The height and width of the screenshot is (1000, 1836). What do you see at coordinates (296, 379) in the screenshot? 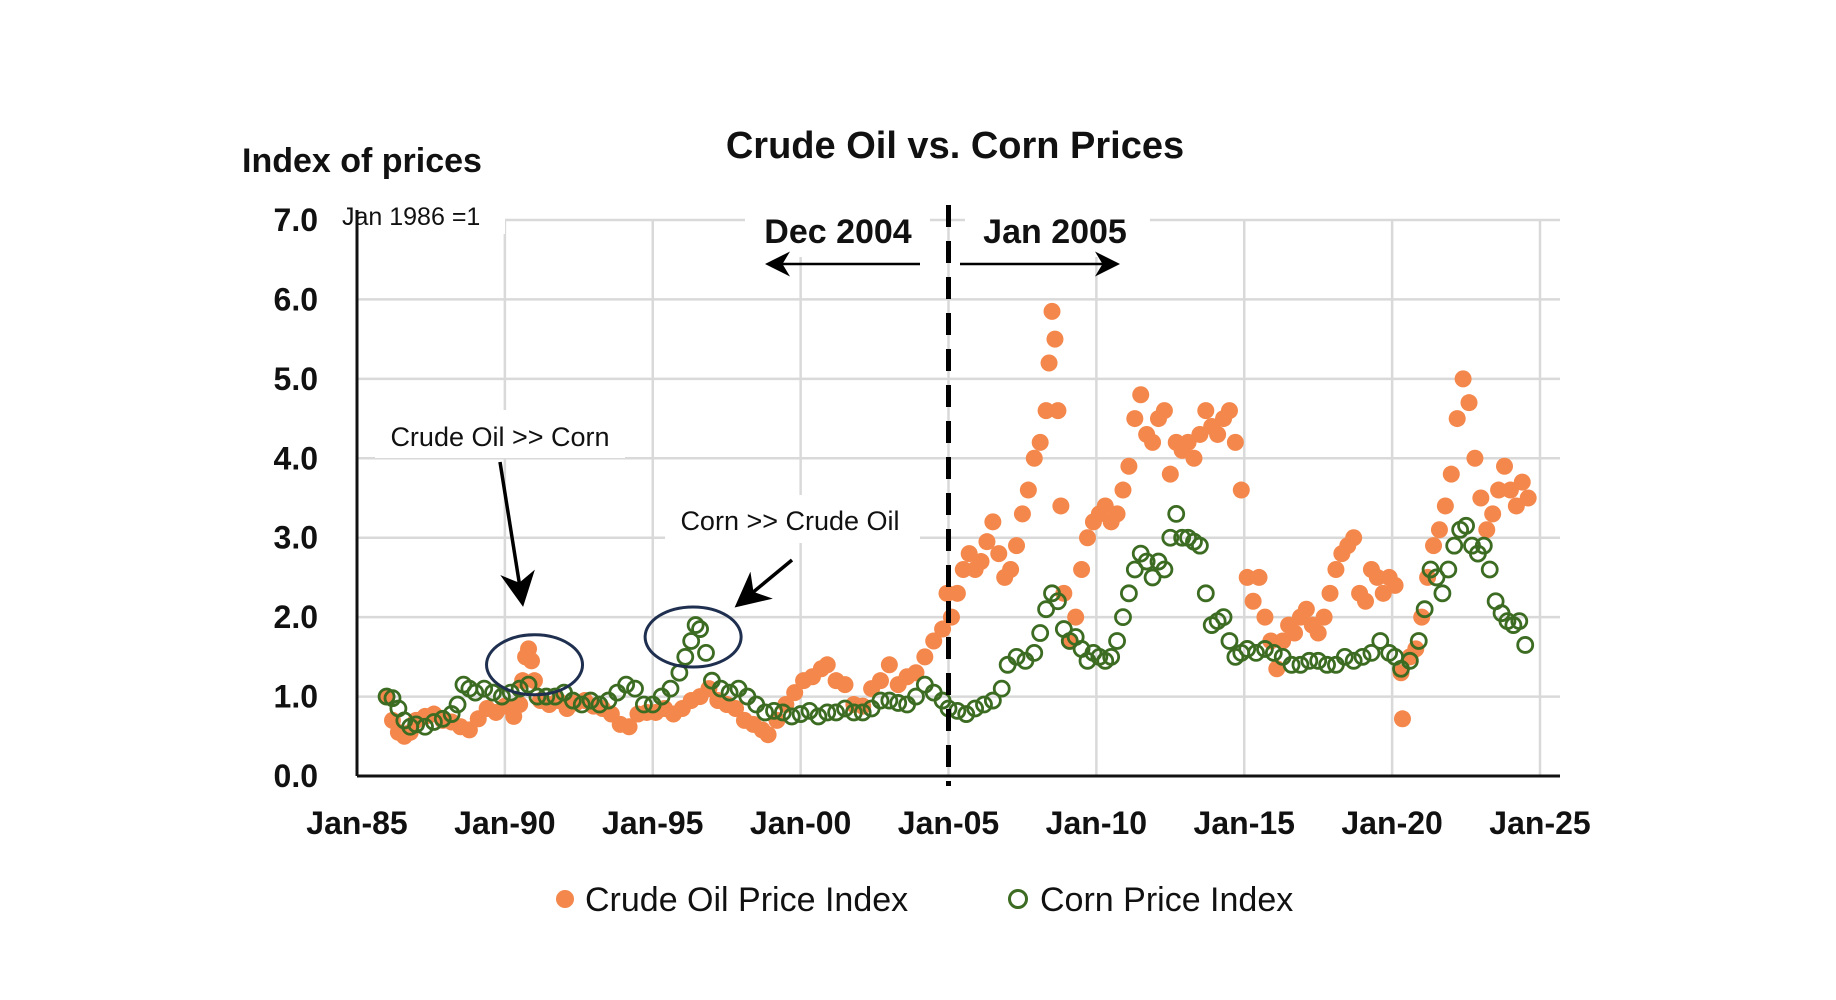
I see `y-tick-label: 5.0` at bounding box center [296, 379].